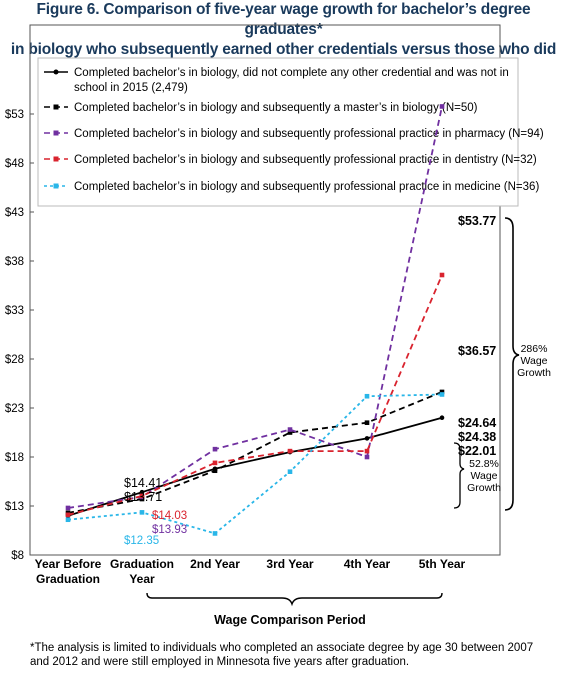 The image size is (567, 696). I want to click on y-tick-label: $13, so click(14, 507).